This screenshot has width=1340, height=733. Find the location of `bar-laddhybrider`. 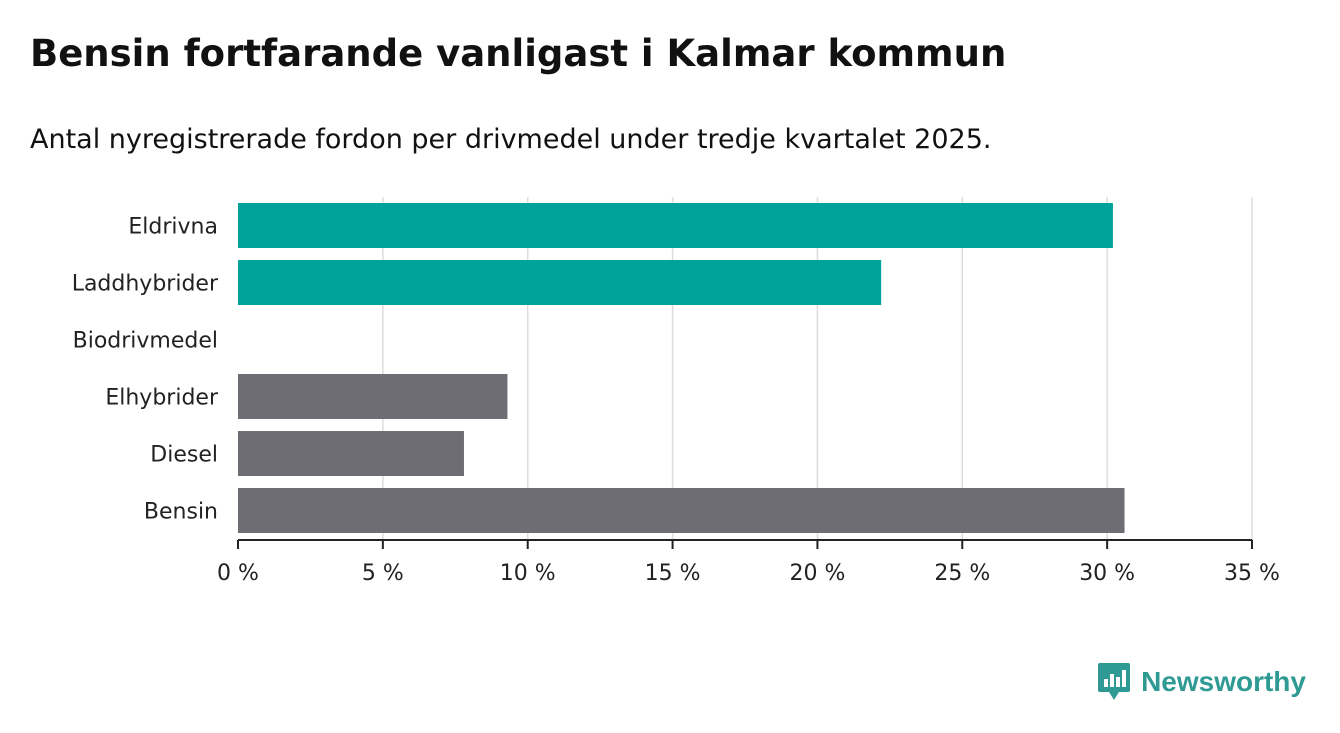

bar-laddhybrider is located at coordinates (560, 282).